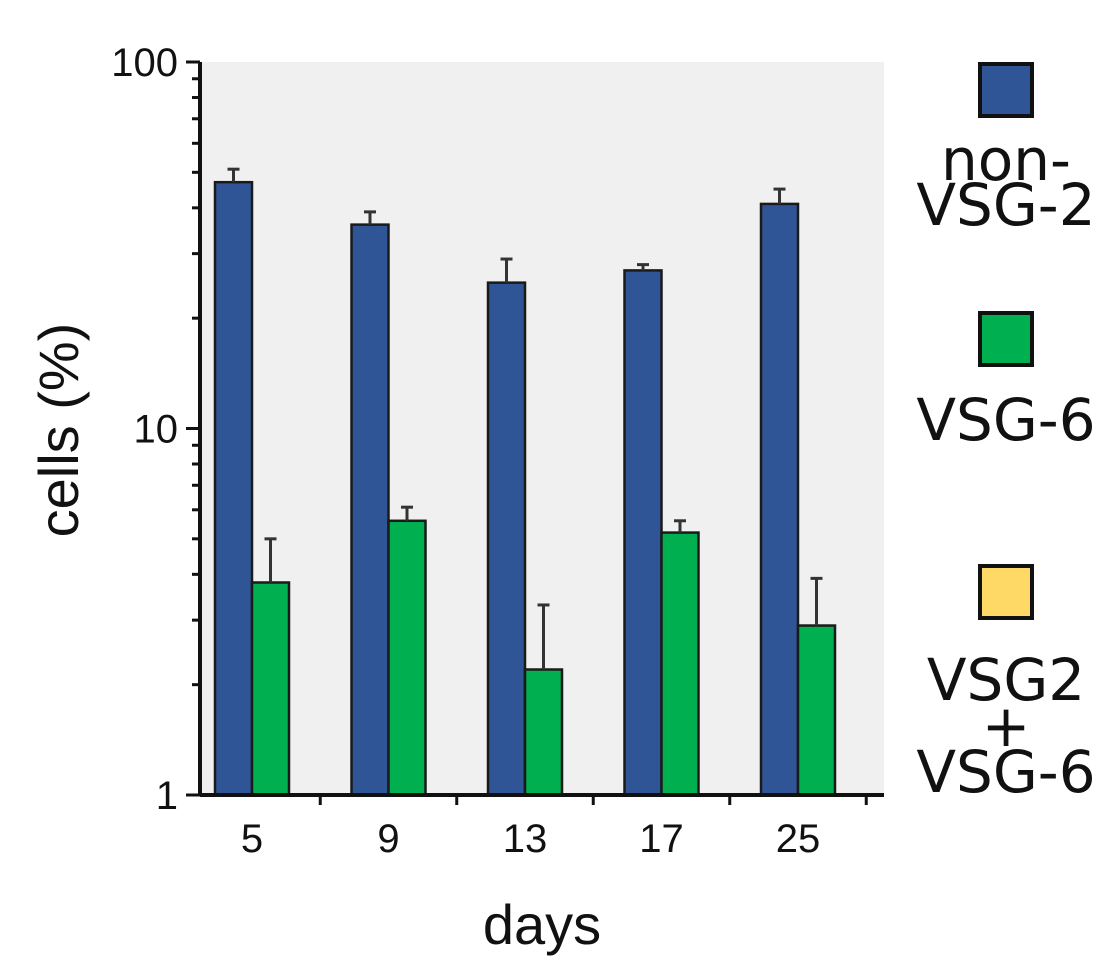 The height and width of the screenshot is (964, 1106). Describe the element at coordinates (525, 839) in the screenshot. I see `x-tick-label: 13` at that location.